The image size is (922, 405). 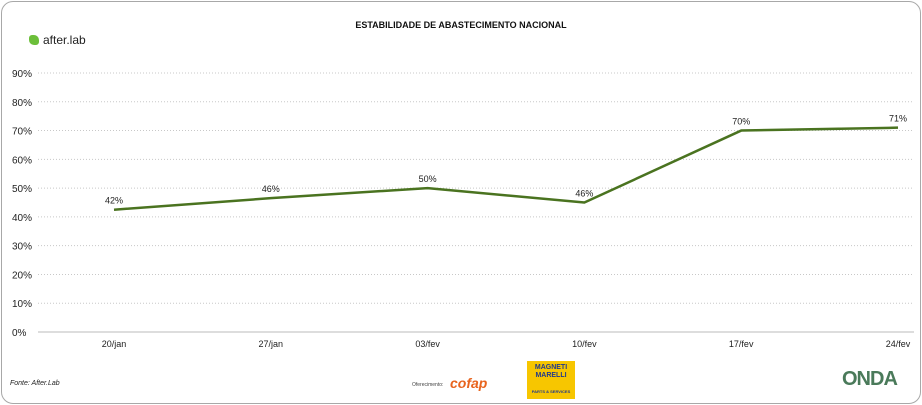 I want to click on x-tick-label: 03/fev, so click(x=427, y=344).